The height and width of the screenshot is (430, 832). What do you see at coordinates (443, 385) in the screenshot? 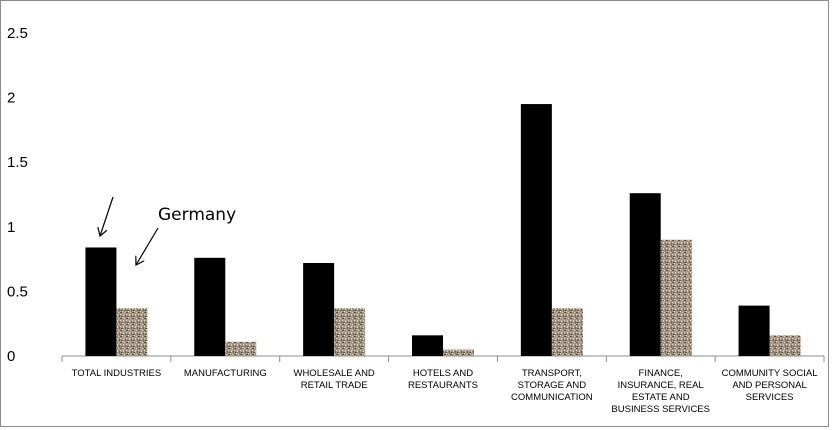
I see `x-category-label: RESTAURANTS` at bounding box center [443, 385].